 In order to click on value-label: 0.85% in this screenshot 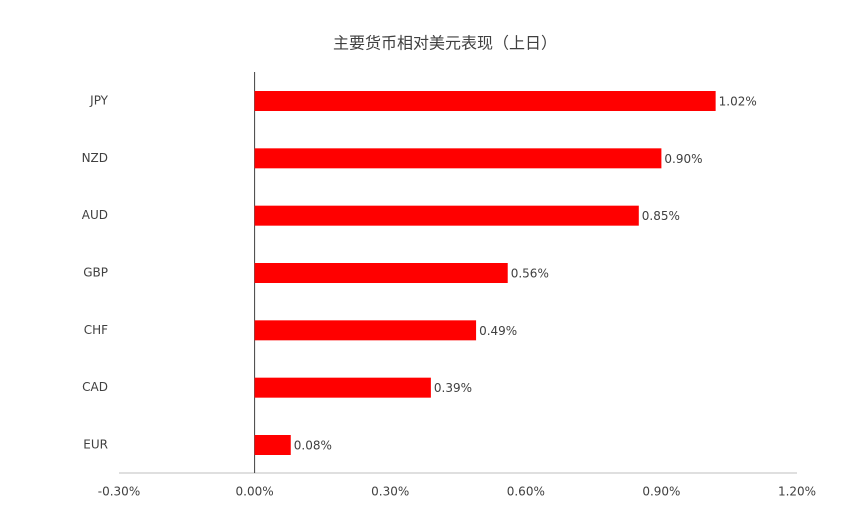, I will do `click(661, 216)`.